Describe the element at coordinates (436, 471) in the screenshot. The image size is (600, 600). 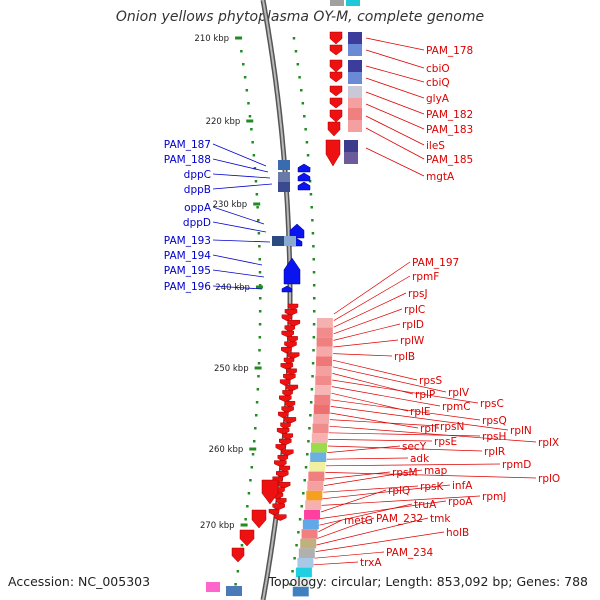
I see `reverse-gene-label: map` at that location.